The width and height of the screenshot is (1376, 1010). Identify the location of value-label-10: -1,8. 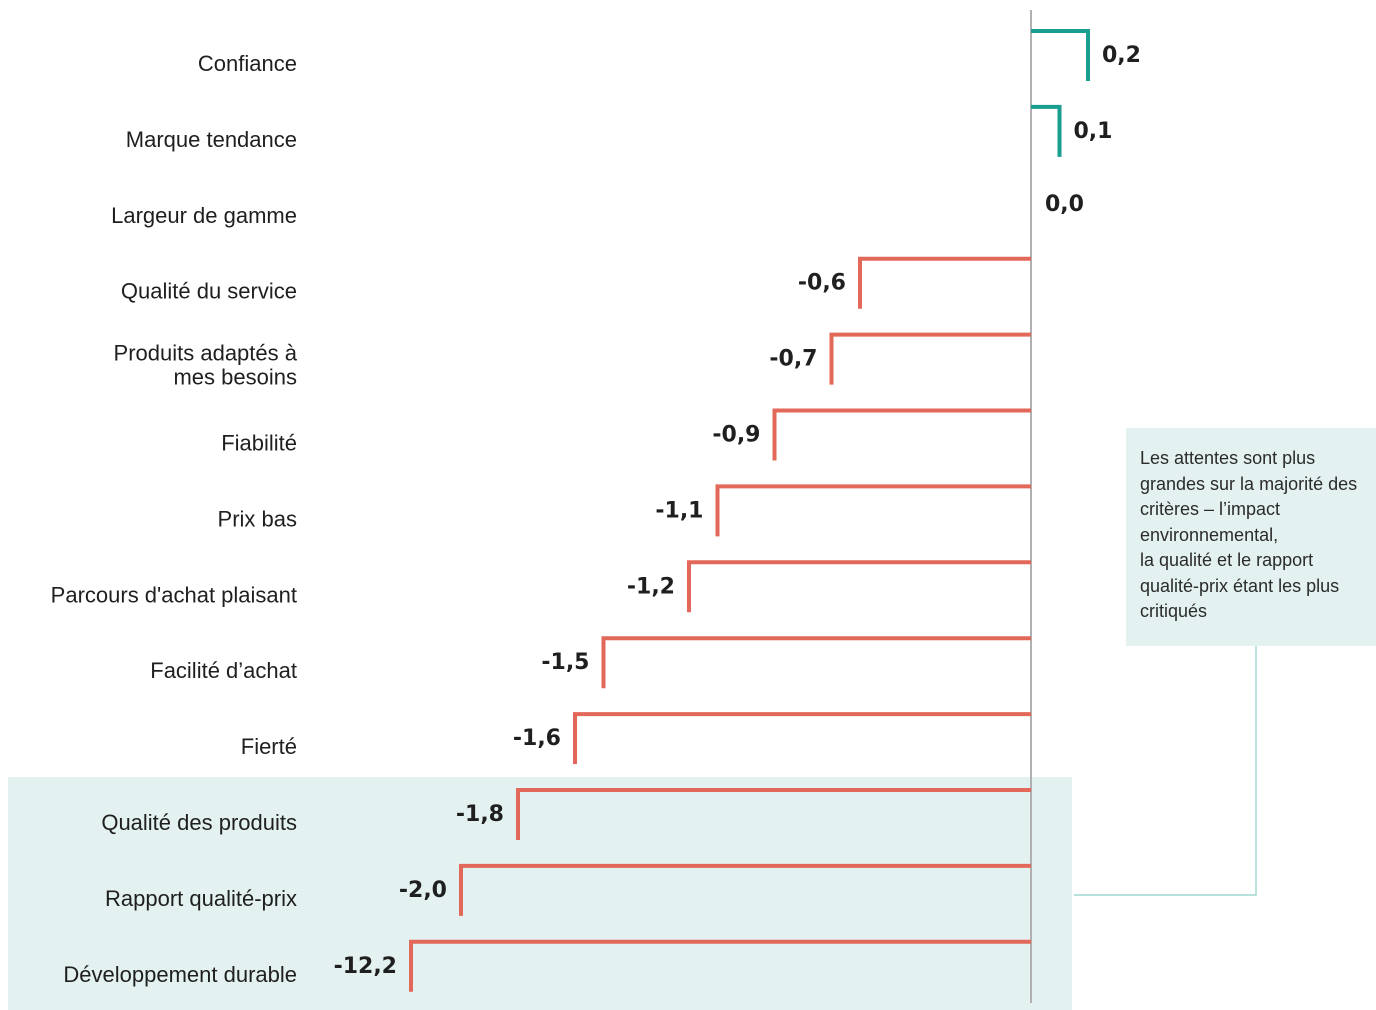
(480, 814).